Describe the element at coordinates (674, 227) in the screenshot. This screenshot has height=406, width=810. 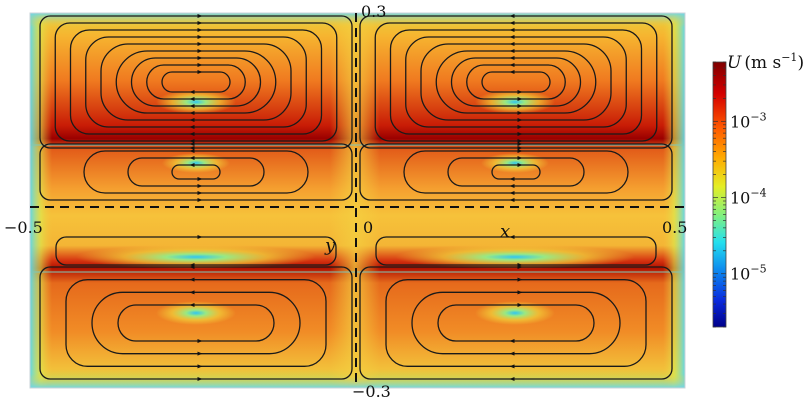
I see `x-max-label: 0.5` at that location.